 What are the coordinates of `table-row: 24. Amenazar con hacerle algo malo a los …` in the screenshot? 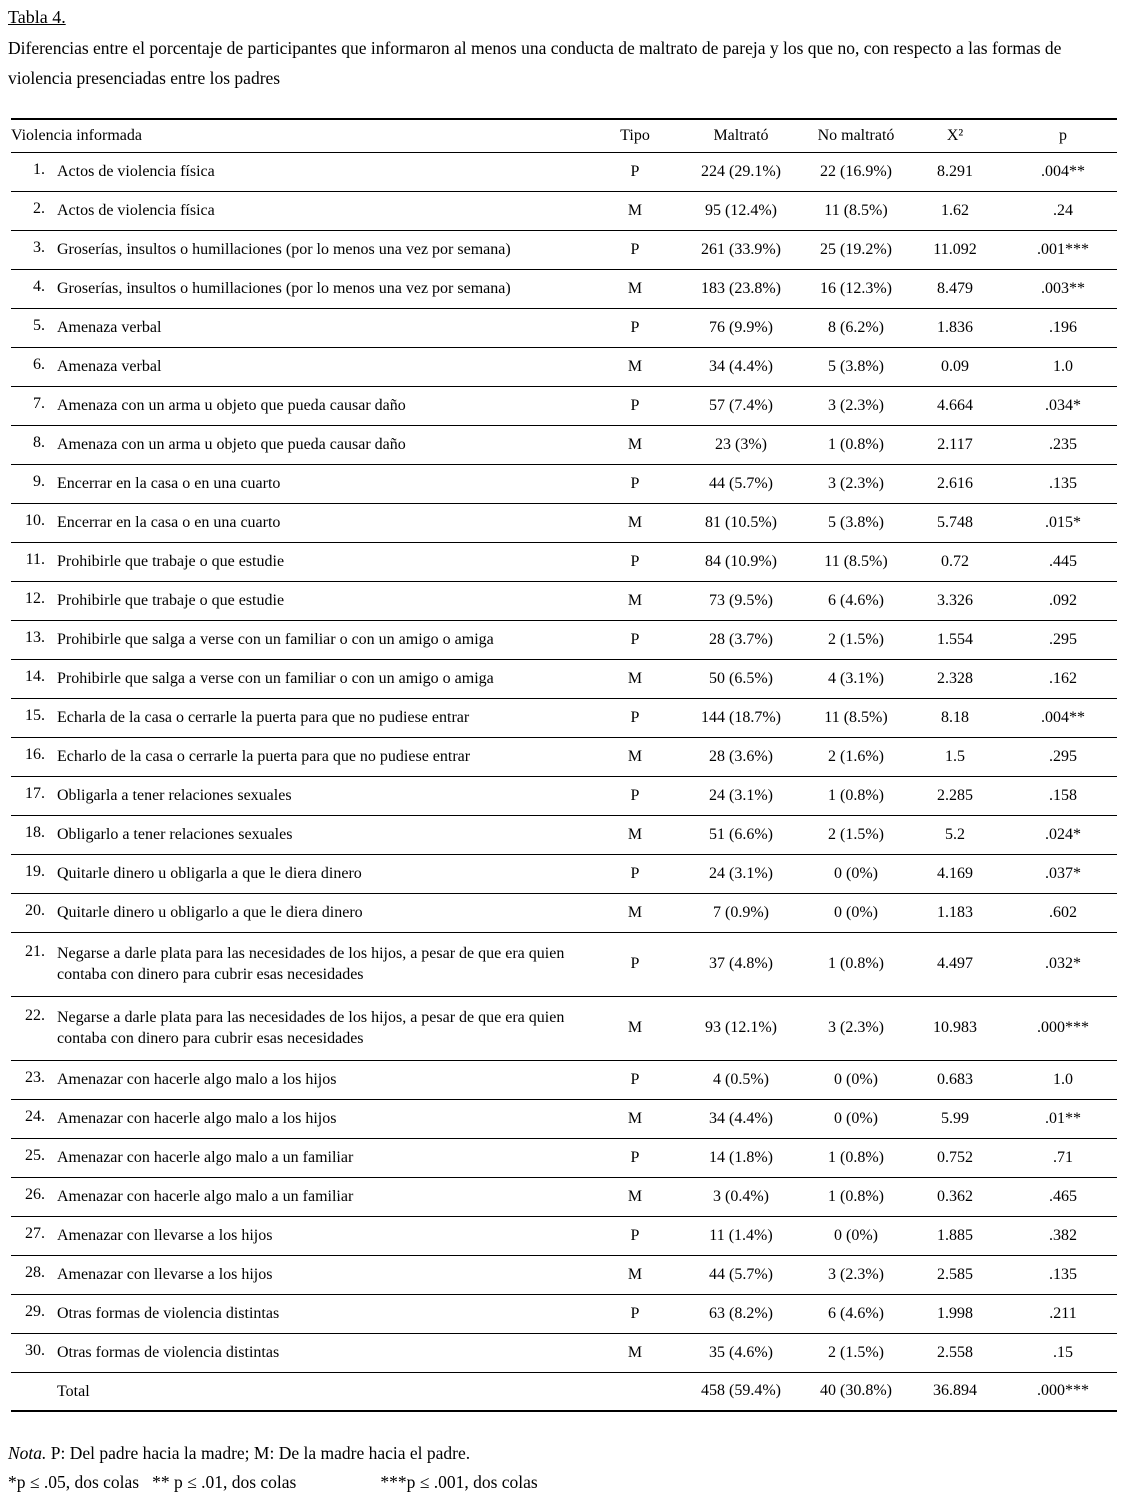 It's located at (564, 1118).